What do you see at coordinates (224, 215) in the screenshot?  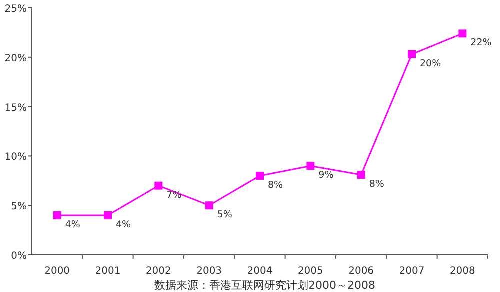 I see `data-label: 5%` at bounding box center [224, 215].